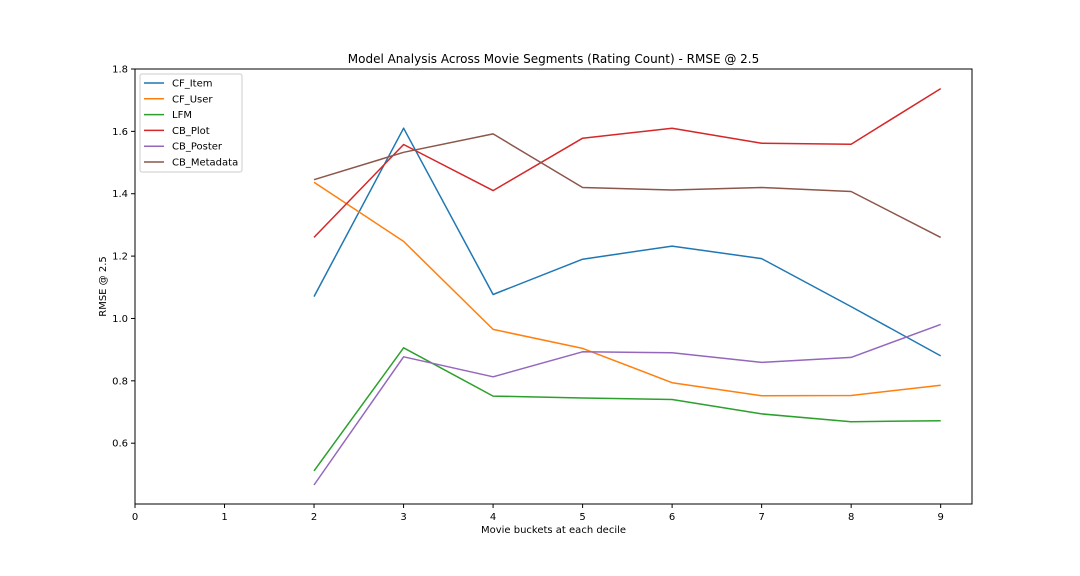 This screenshot has height=576, width=1080. I want to click on x-tick-label: 0, so click(135, 517).